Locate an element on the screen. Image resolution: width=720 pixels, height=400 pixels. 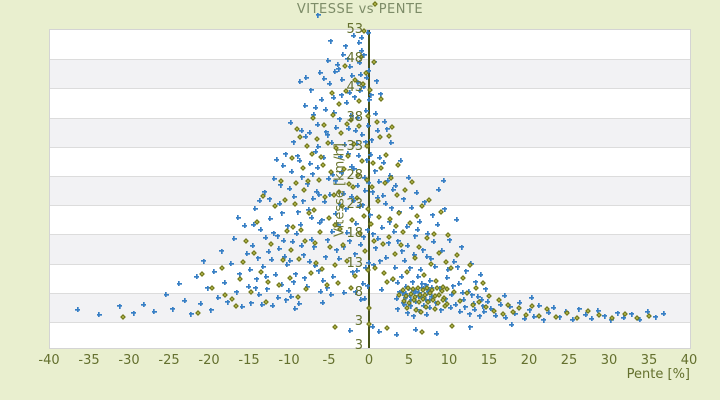
x-tick-label: 30 is located at coordinates (609, 360).